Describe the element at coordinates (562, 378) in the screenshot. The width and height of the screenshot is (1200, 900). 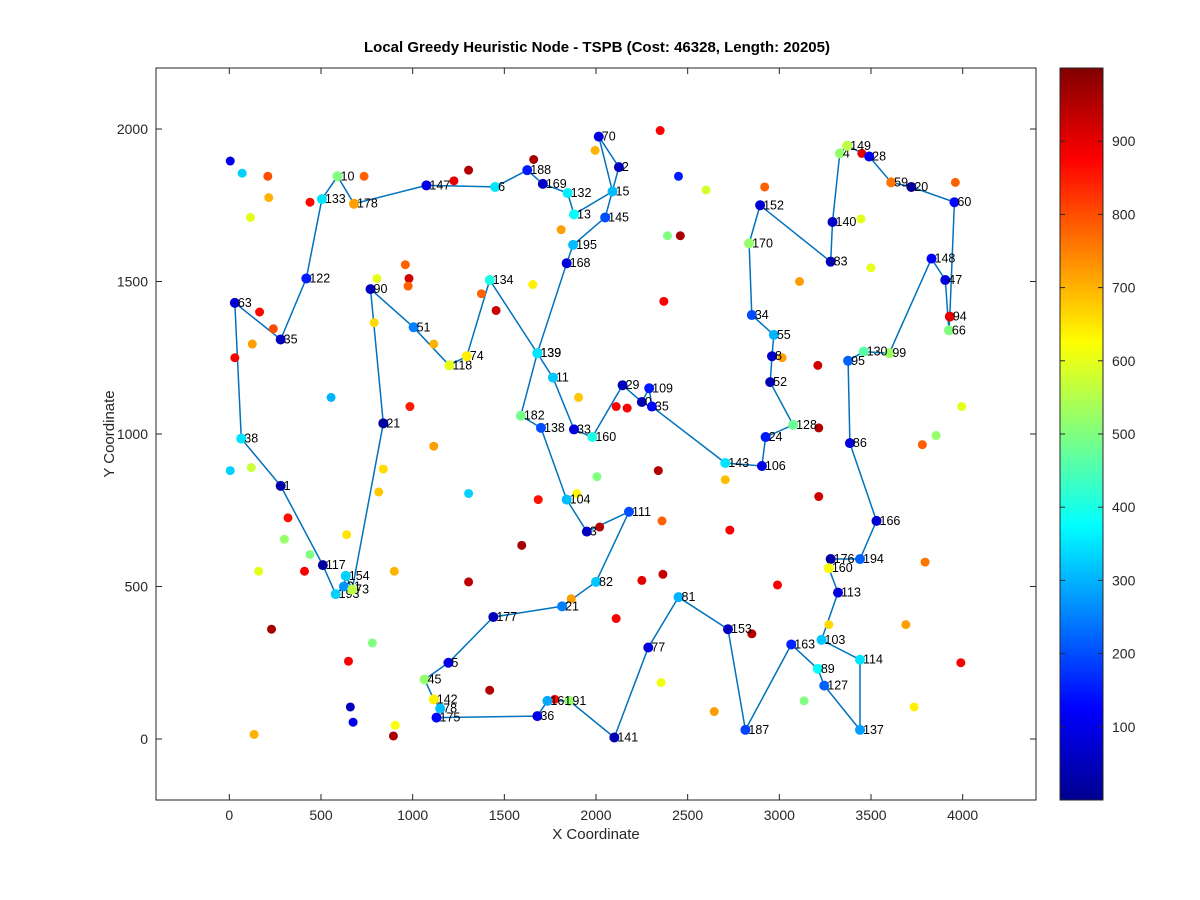
I see `node-label: 11` at that location.